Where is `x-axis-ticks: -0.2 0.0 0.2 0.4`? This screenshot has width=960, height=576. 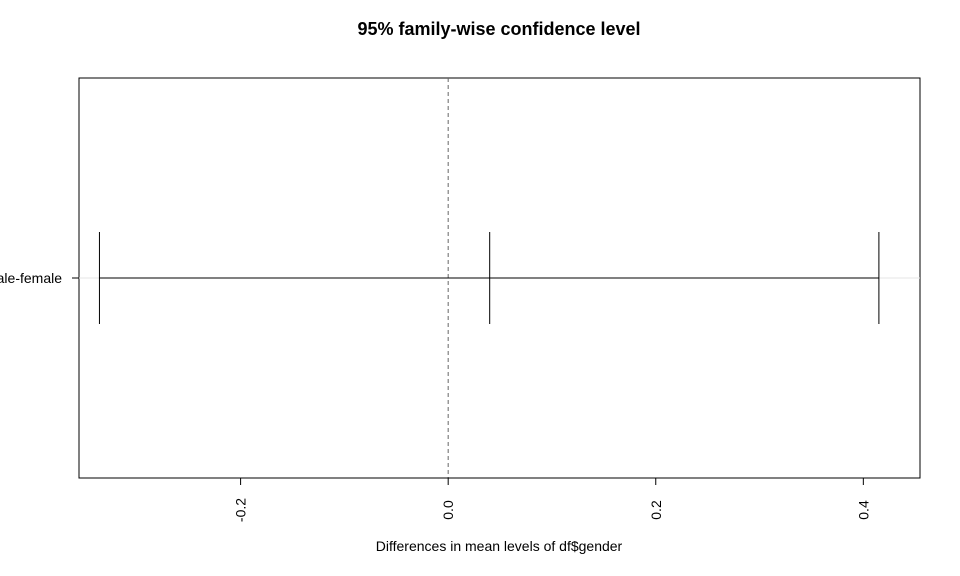
x-axis-ticks: -0.2 0.0 0.2 0.4 is located at coordinates (552, 500).